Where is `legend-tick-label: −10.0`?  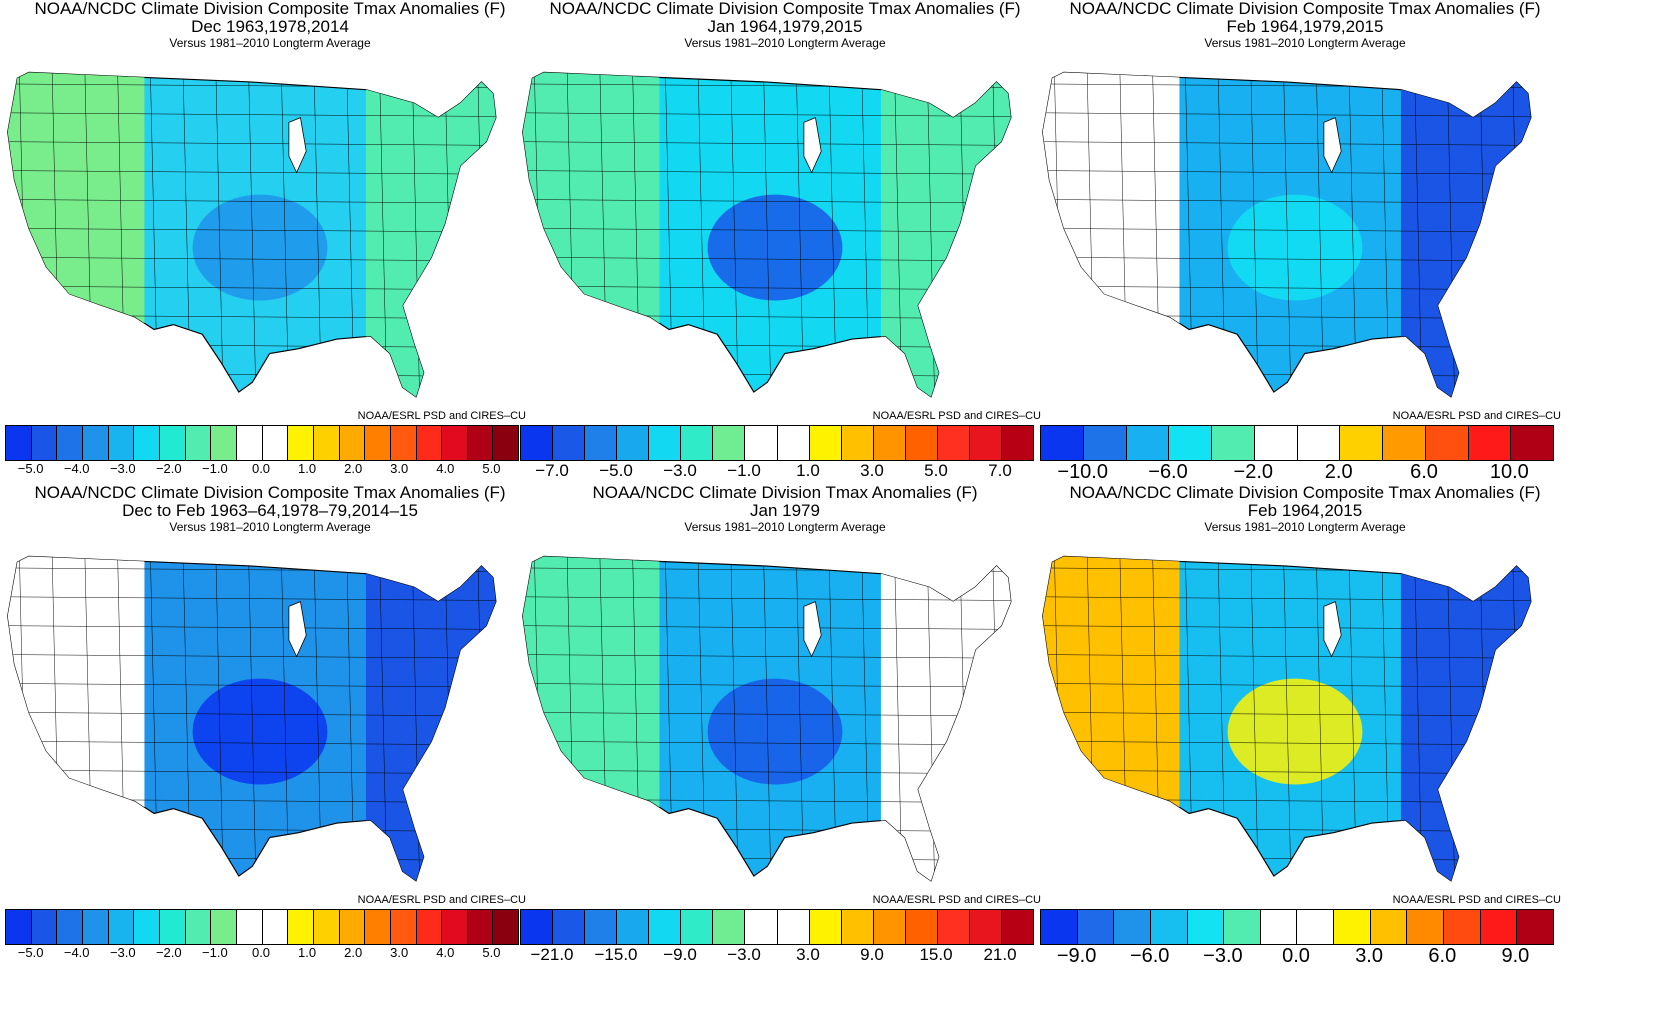
legend-tick-label: −10.0 is located at coordinates (1082, 472).